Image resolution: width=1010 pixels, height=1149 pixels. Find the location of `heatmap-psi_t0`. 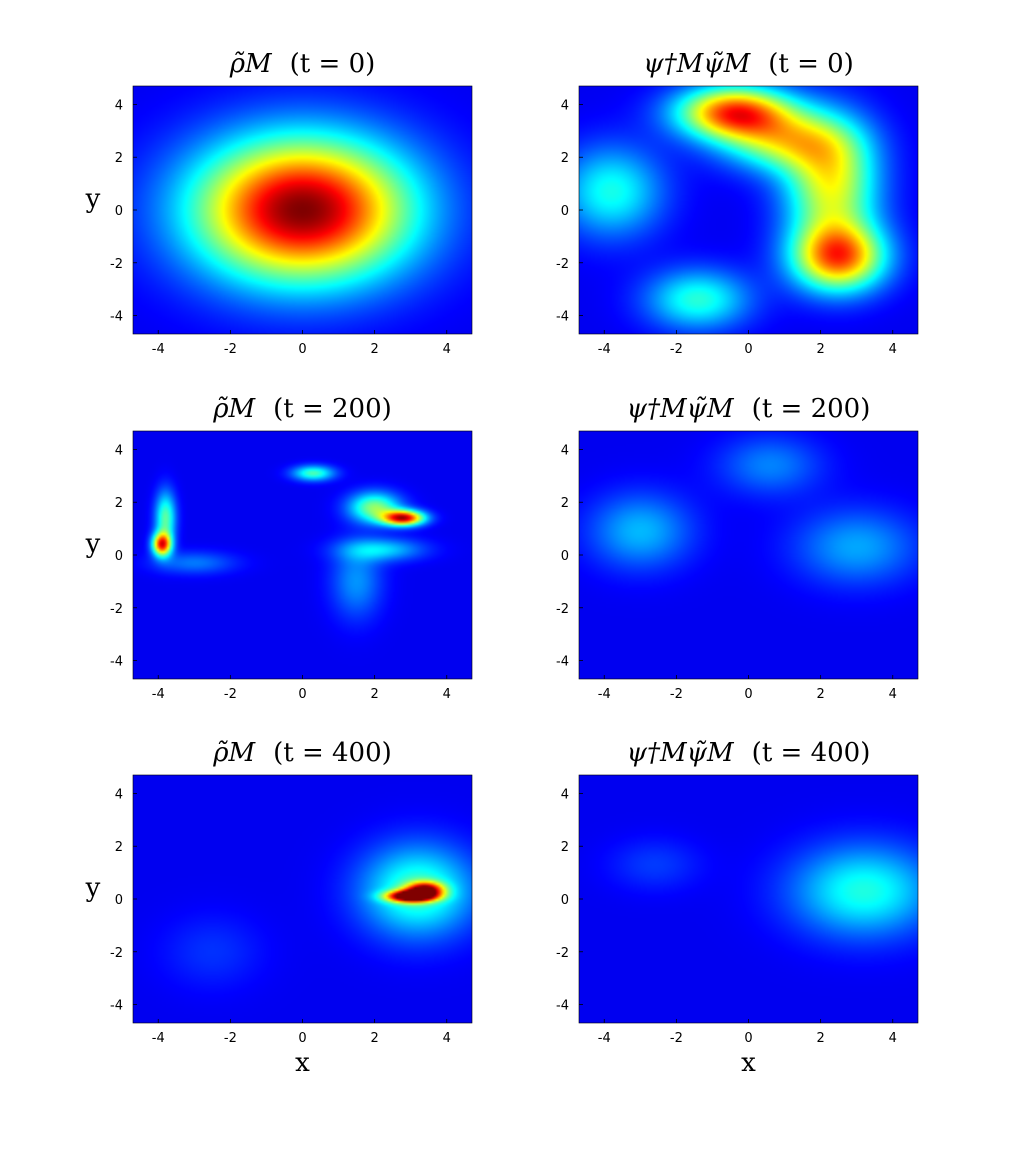

heatmap-psi_t0 is located at coordinates (748, 210).